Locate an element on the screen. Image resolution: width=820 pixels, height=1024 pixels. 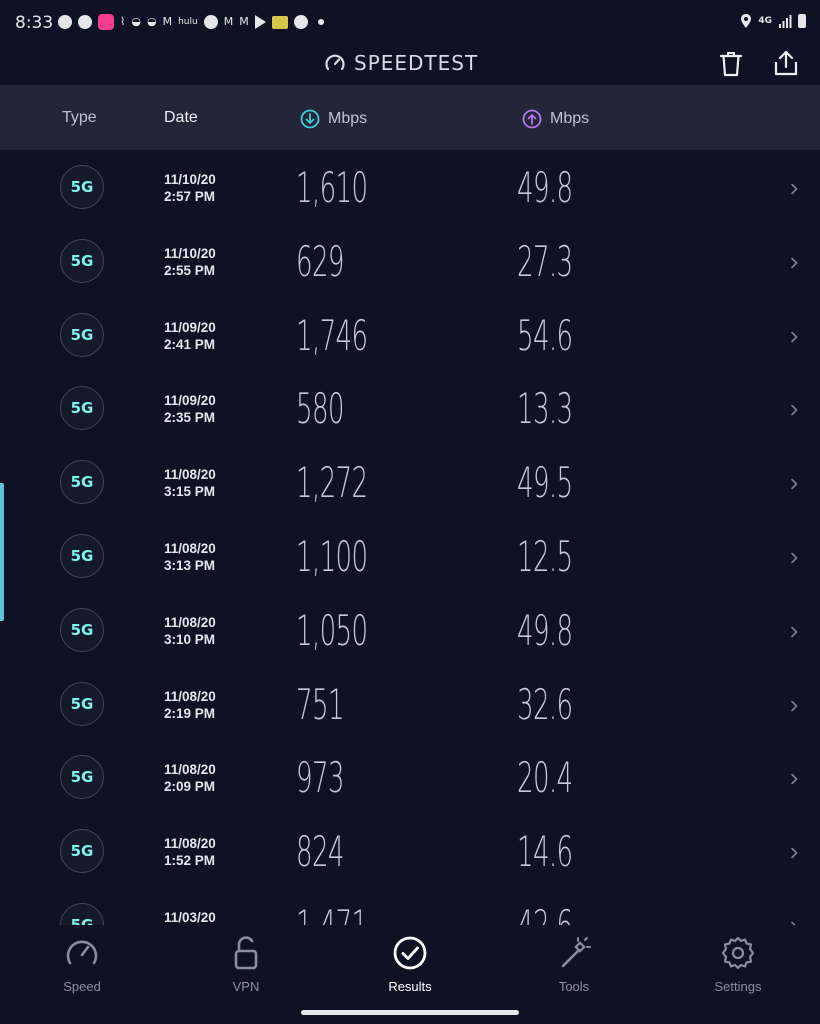
check-circle-icon is located at coordinates (410, 953).